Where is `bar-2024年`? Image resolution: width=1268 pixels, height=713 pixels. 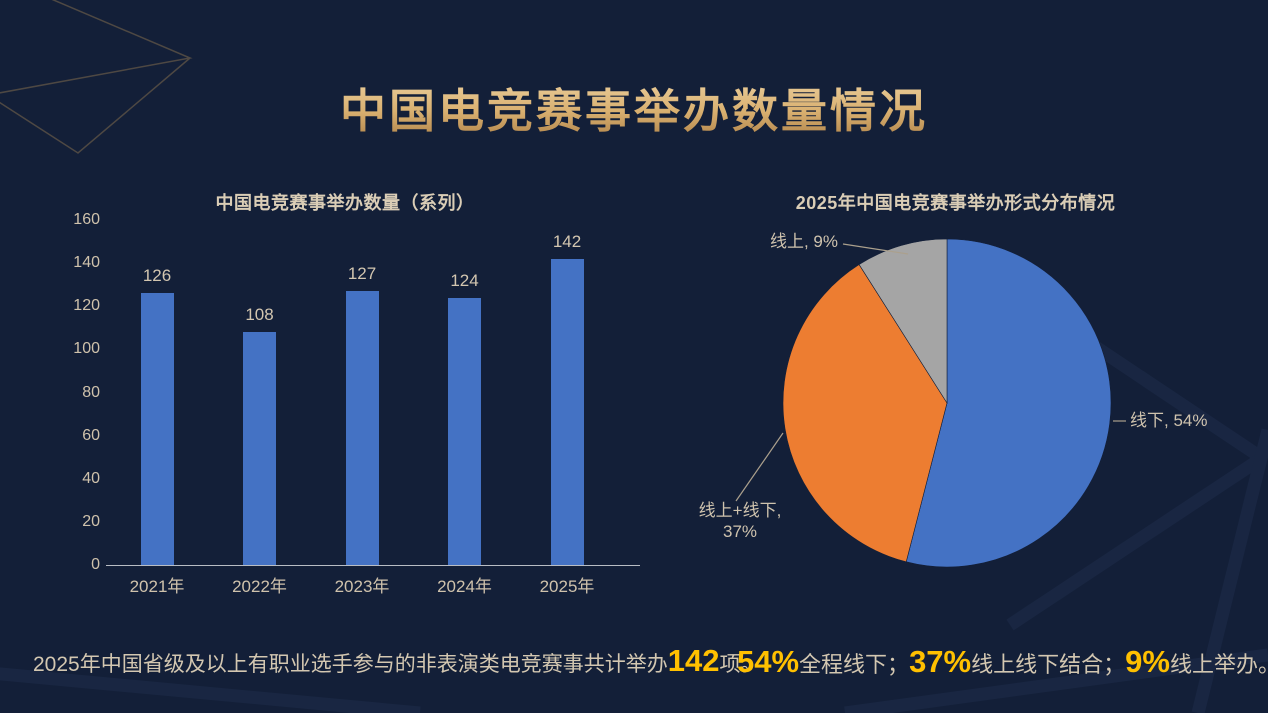
bar-2024年 is located at coordinates (464, 431).